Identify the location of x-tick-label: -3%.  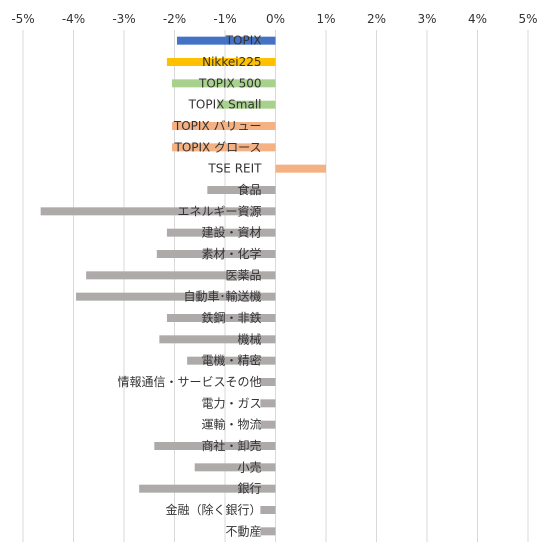
(123, 19).